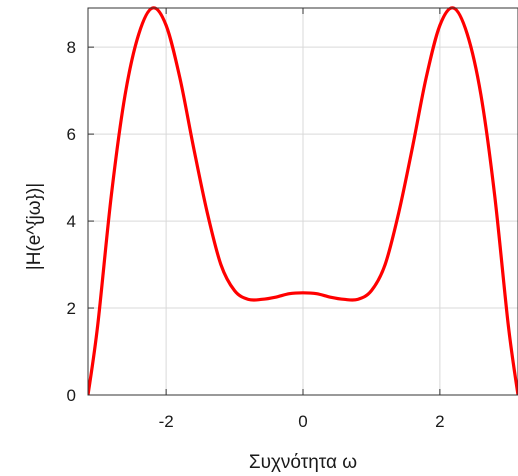 The height and width of the screenshot is (476, 518). What do you see at coordinates (71, 47) in the screenshot?
I see `y-tick-label: 8` at bounding box center [71, 47].